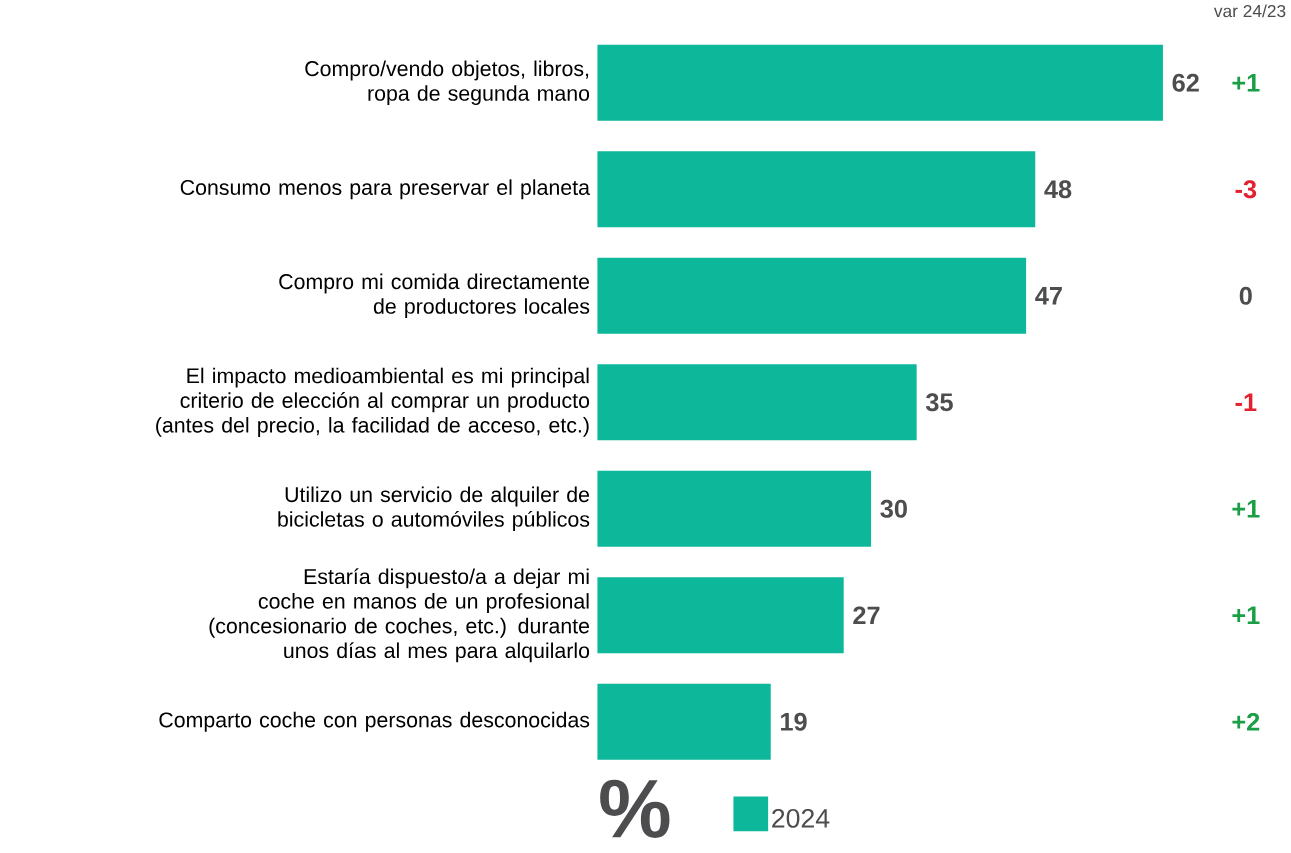  I want to click on data-label: 27, so click(866, 615).